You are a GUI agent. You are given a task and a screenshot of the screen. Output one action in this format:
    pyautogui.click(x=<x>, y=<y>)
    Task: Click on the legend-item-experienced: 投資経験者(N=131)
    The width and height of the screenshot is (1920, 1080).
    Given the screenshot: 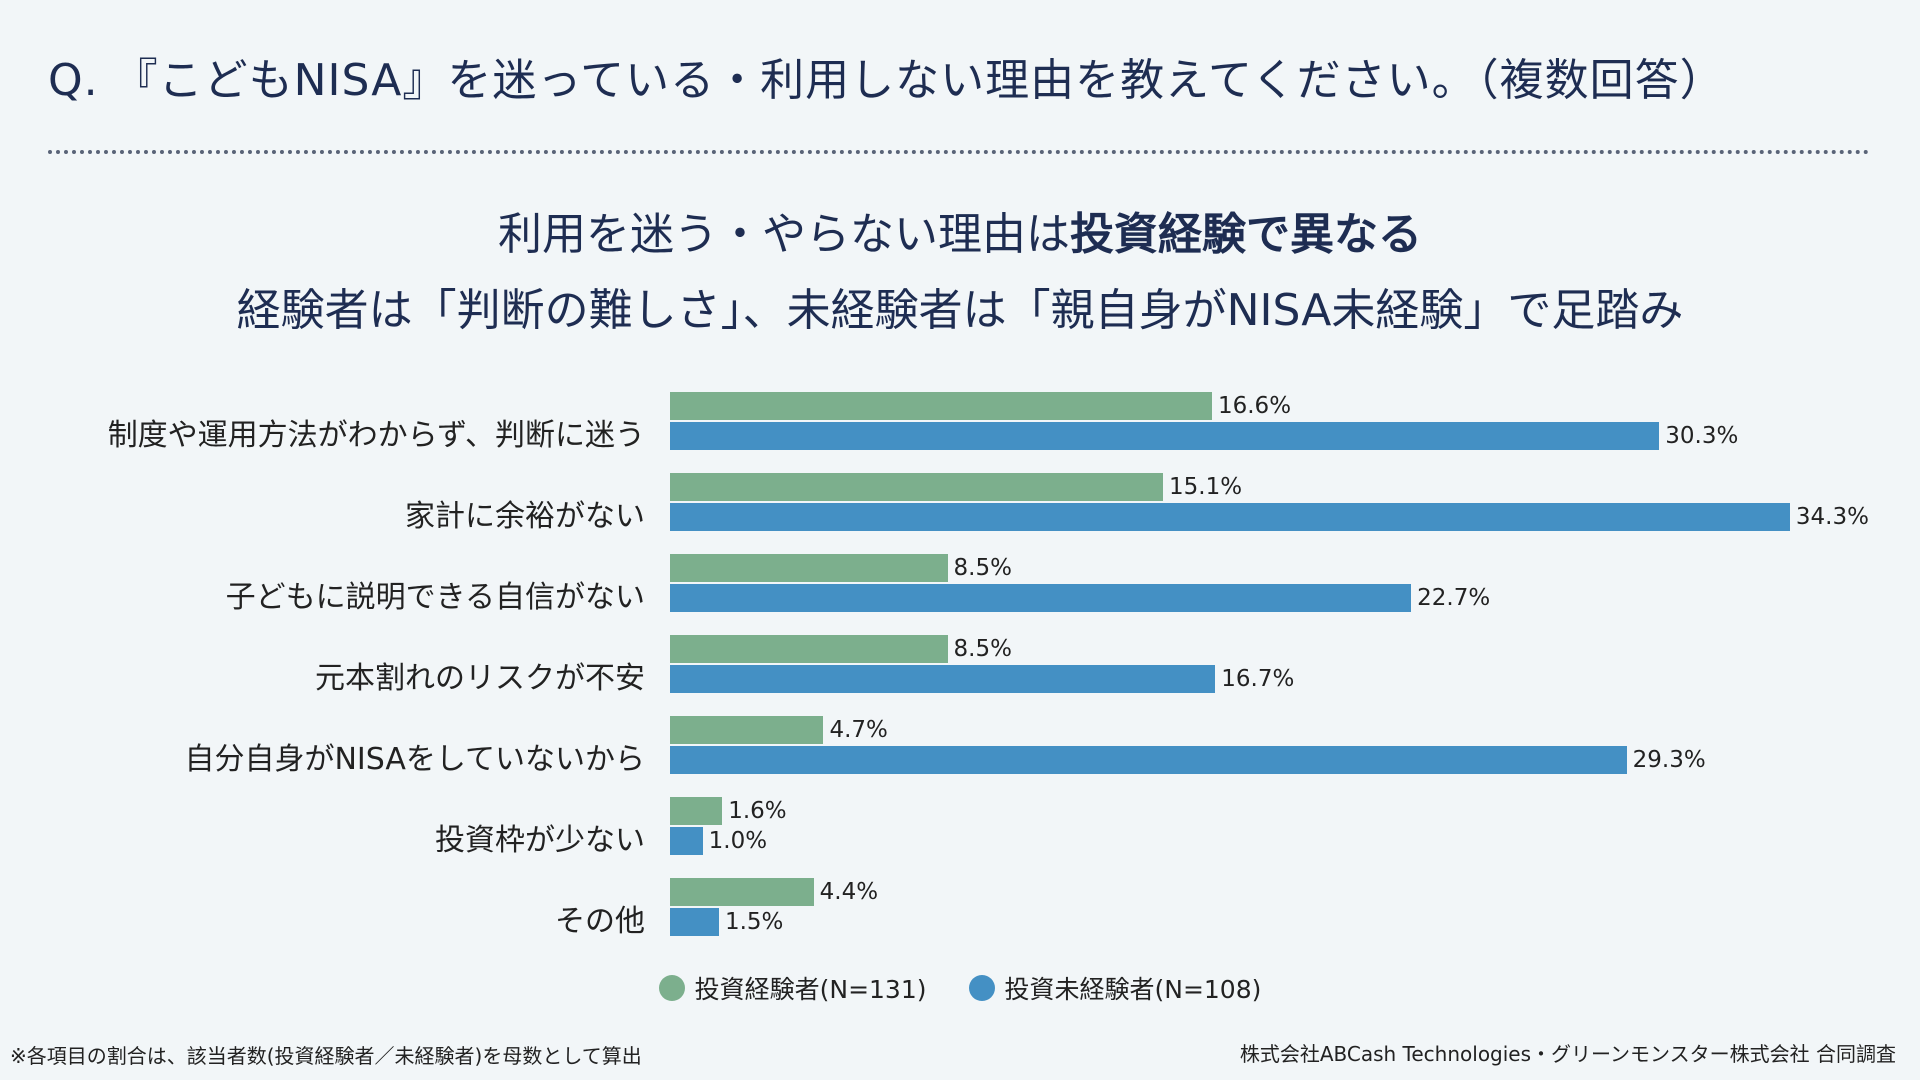 What is the action you would take?
    pyautogui.click(x=792, y=988)
    